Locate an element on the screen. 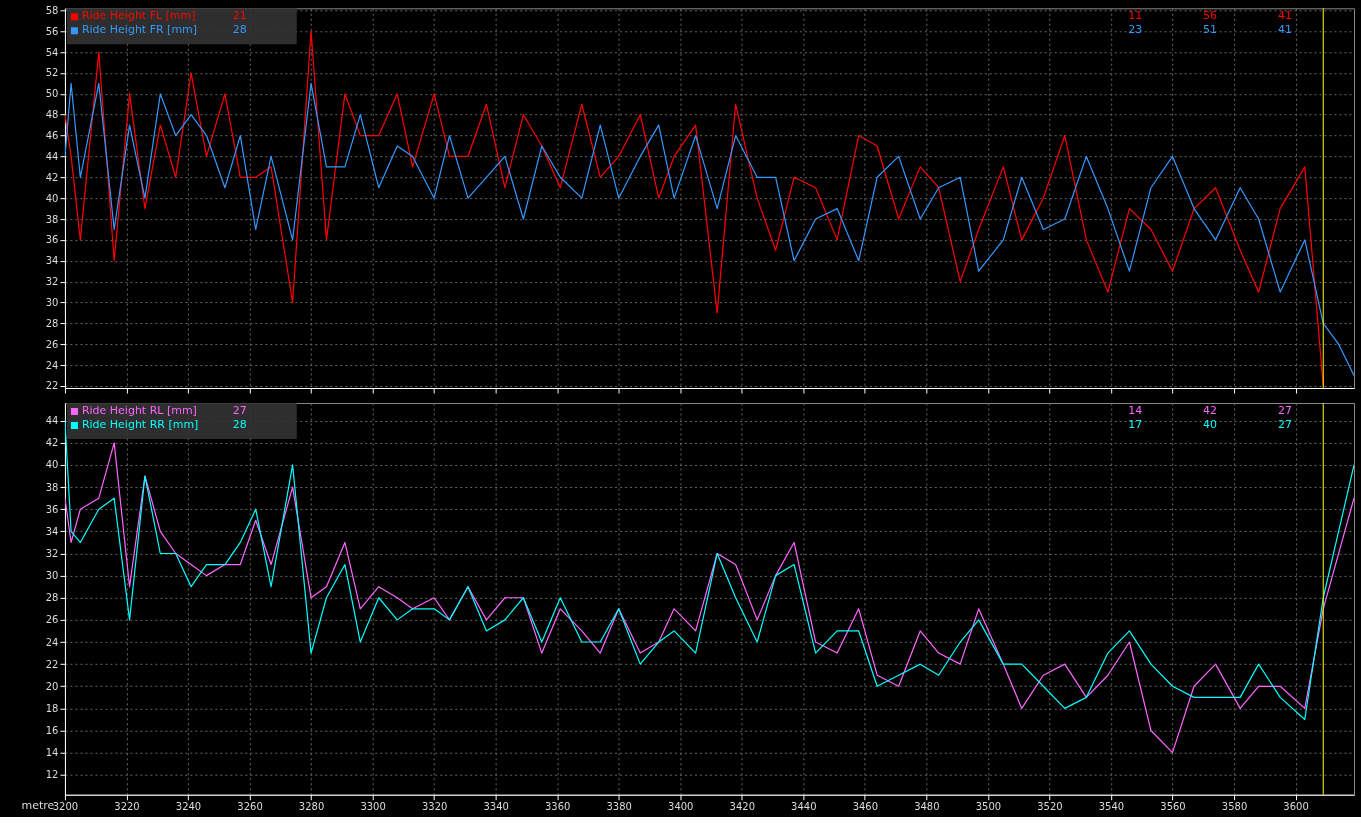 This screenshot has width=1361, height=837. x-tick-label: 3360 is located at coordinates (557, 807).